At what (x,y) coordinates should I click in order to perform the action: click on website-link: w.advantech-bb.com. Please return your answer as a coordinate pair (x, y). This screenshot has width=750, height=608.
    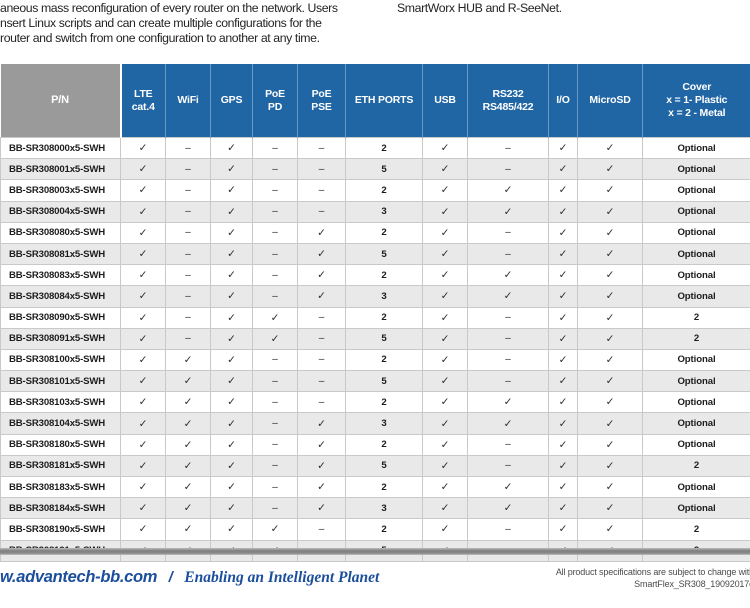
    Looking at the image, I should click on (79, 577).